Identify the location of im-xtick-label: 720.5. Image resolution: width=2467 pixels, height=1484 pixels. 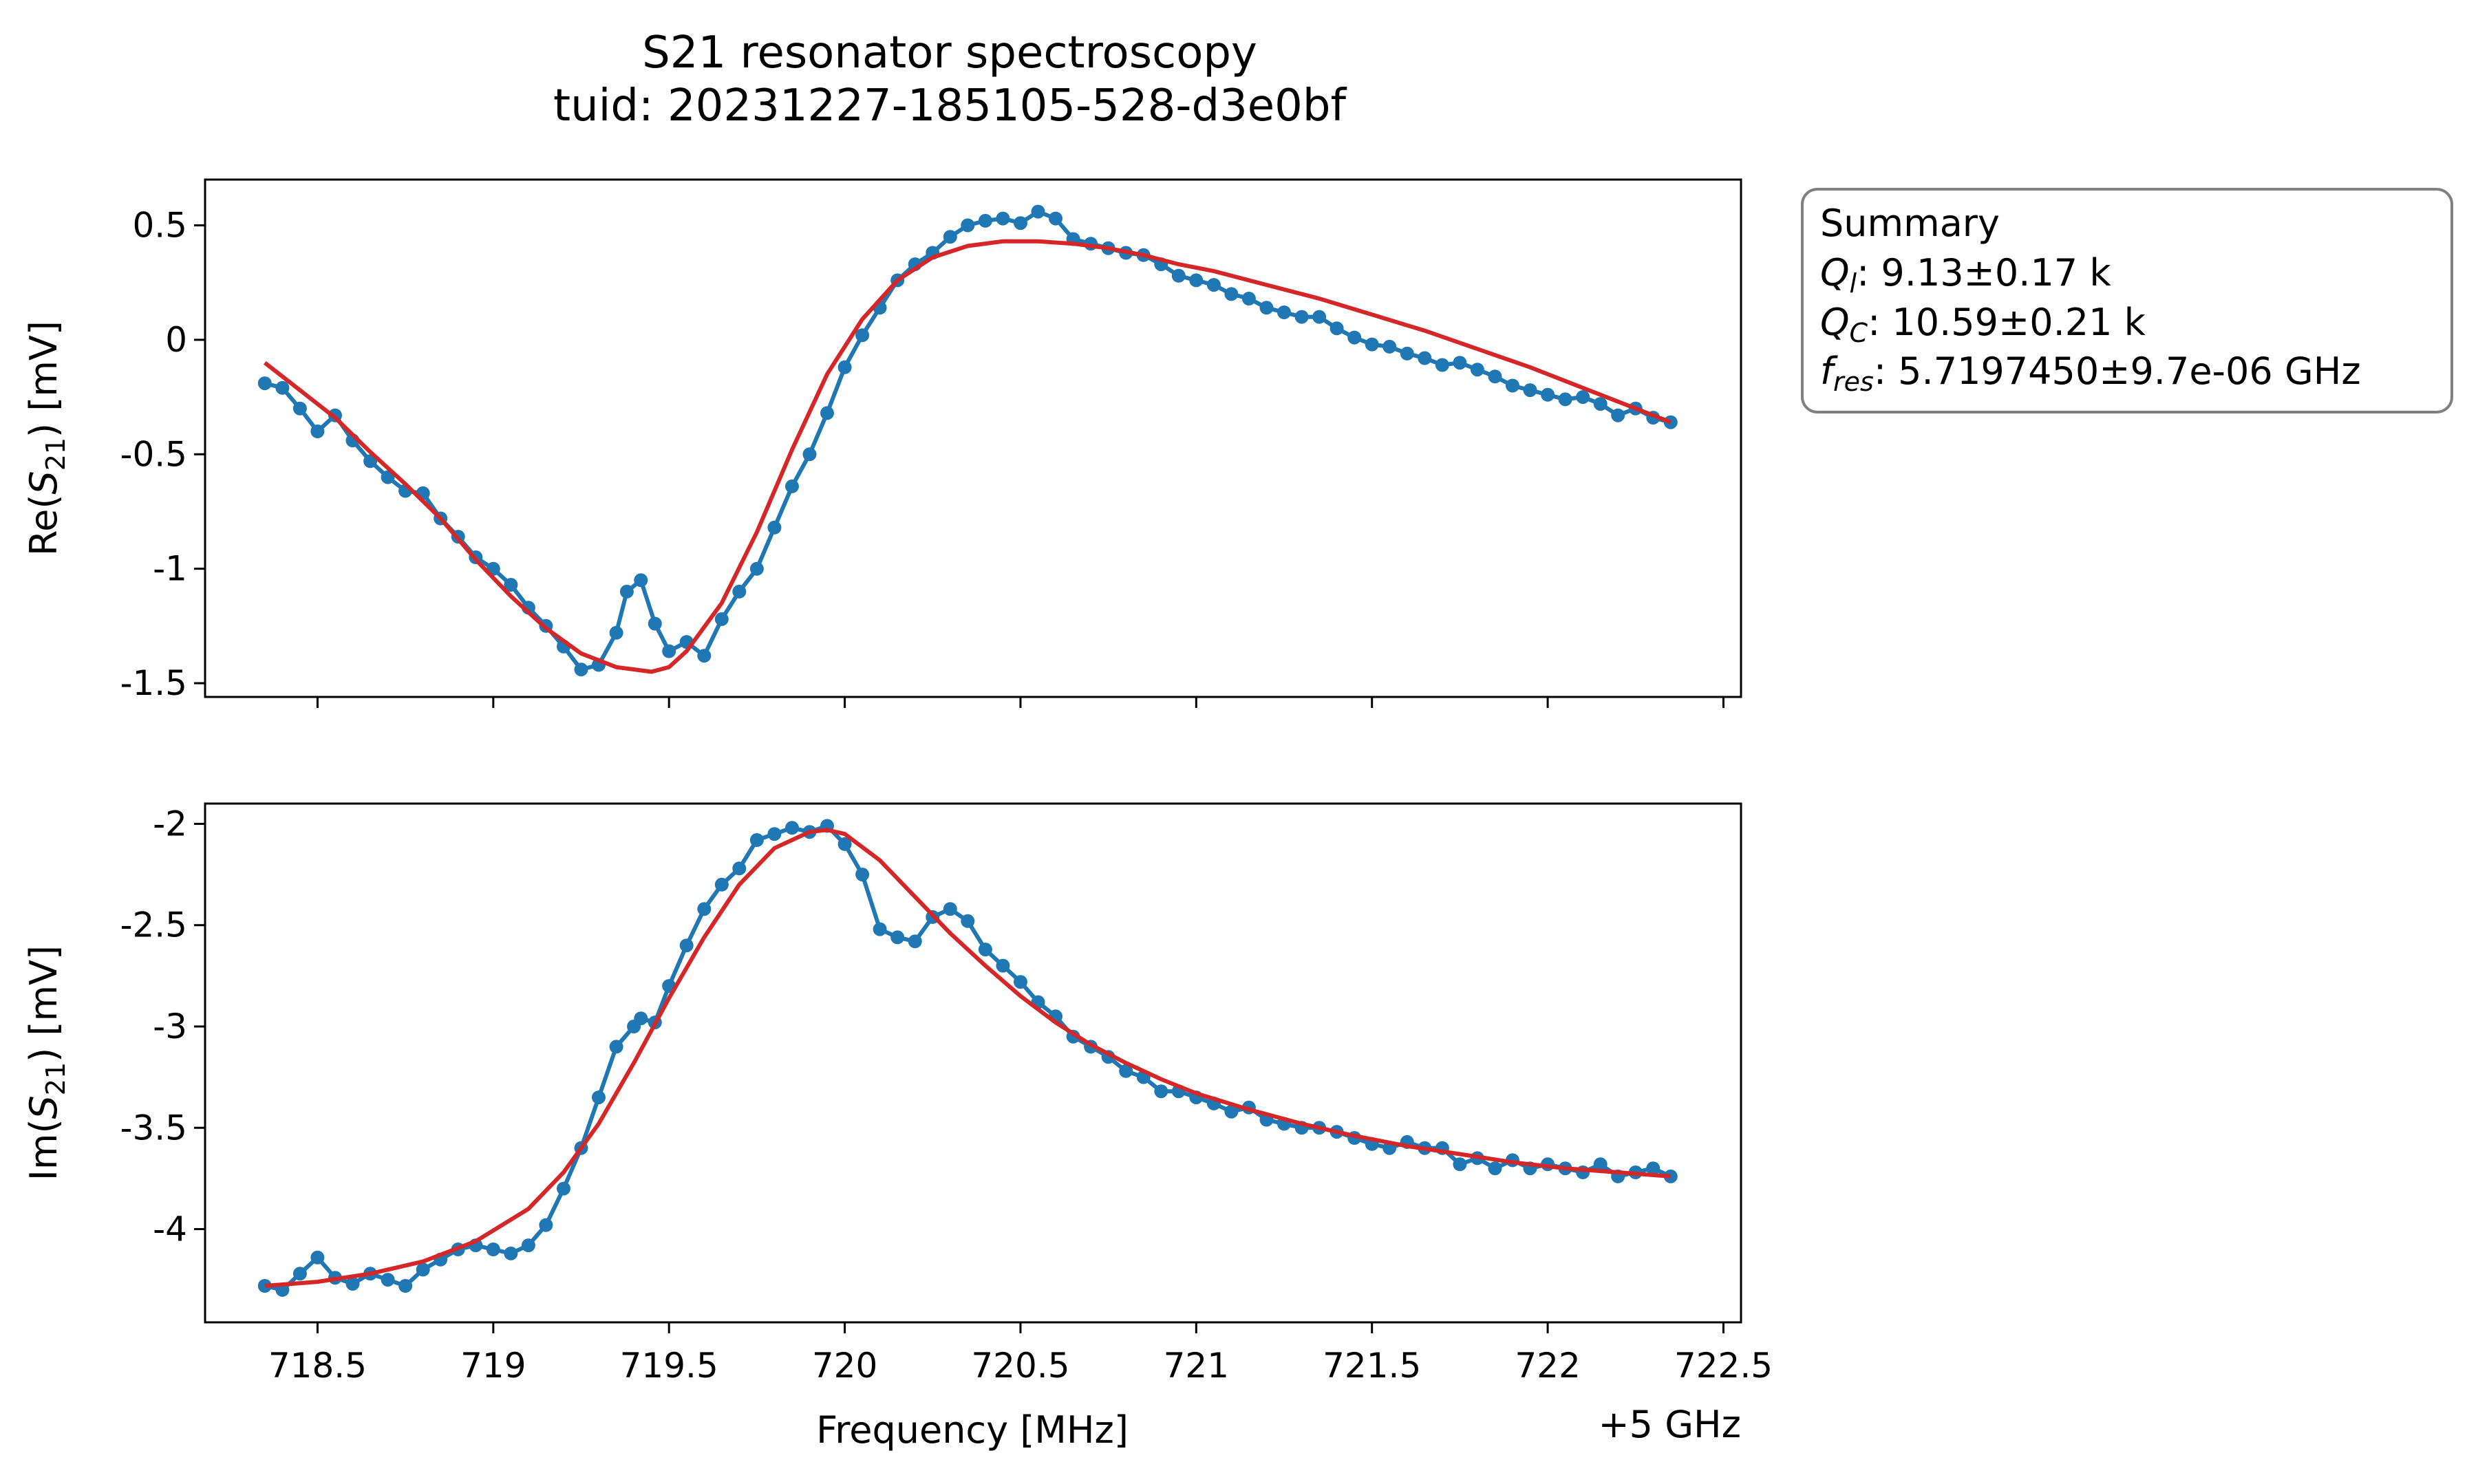
(1020, 1366).